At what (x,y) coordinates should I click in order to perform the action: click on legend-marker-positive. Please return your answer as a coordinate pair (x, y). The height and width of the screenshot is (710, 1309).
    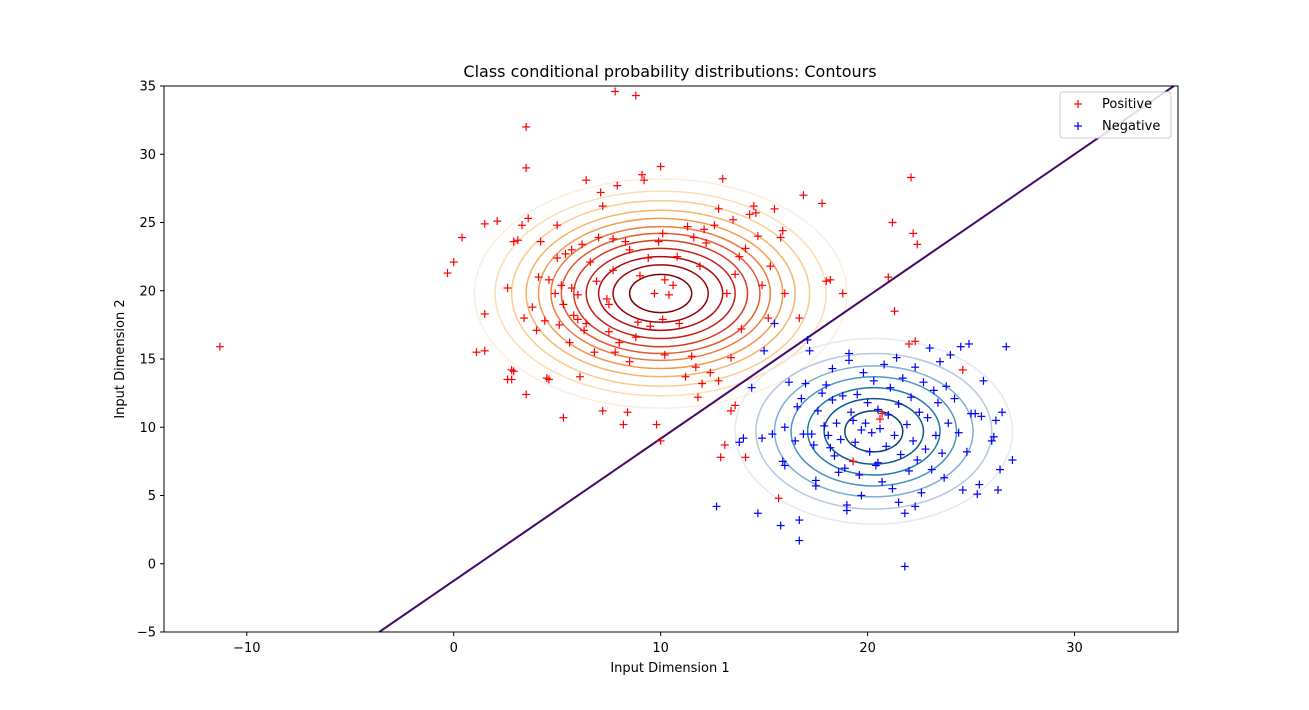
    Looking at the image, I should click on (1078, 104).